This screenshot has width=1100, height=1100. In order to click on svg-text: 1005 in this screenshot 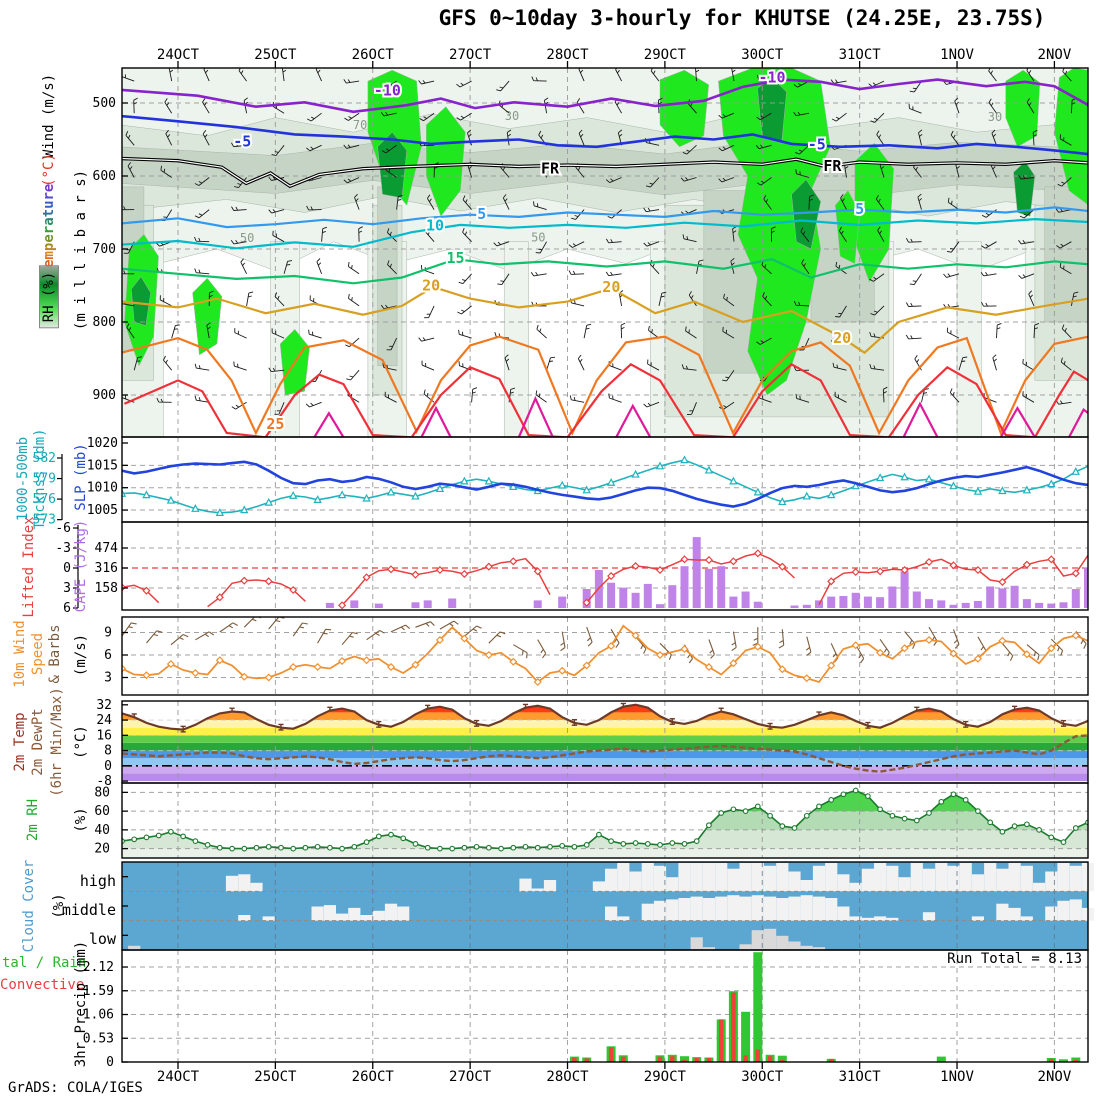, I will do `click(102, 510)`.